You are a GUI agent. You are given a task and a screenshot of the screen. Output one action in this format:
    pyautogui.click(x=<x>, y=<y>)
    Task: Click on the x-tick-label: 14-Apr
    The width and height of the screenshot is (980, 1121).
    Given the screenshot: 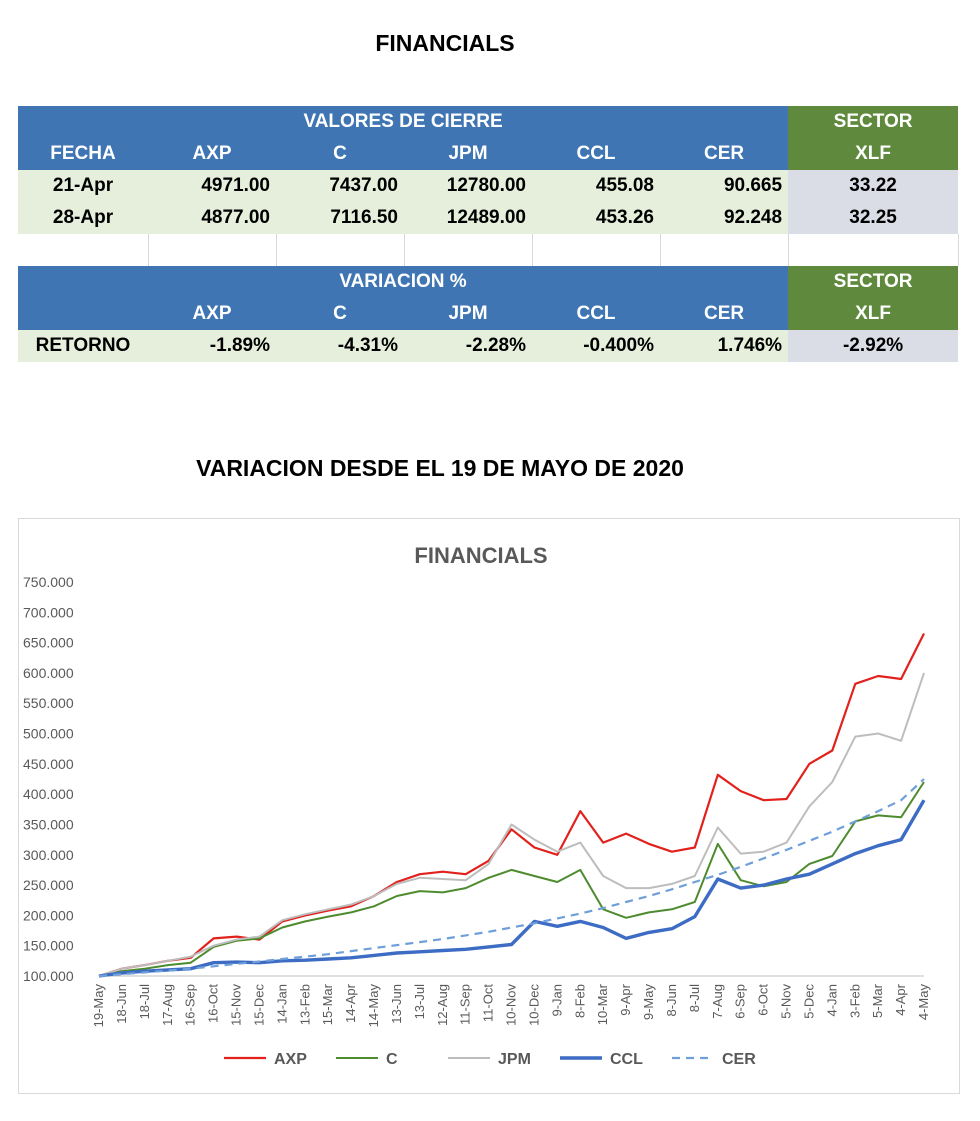 What is the action you would take?
    pyautogui.click(x=350, y=1003)
    